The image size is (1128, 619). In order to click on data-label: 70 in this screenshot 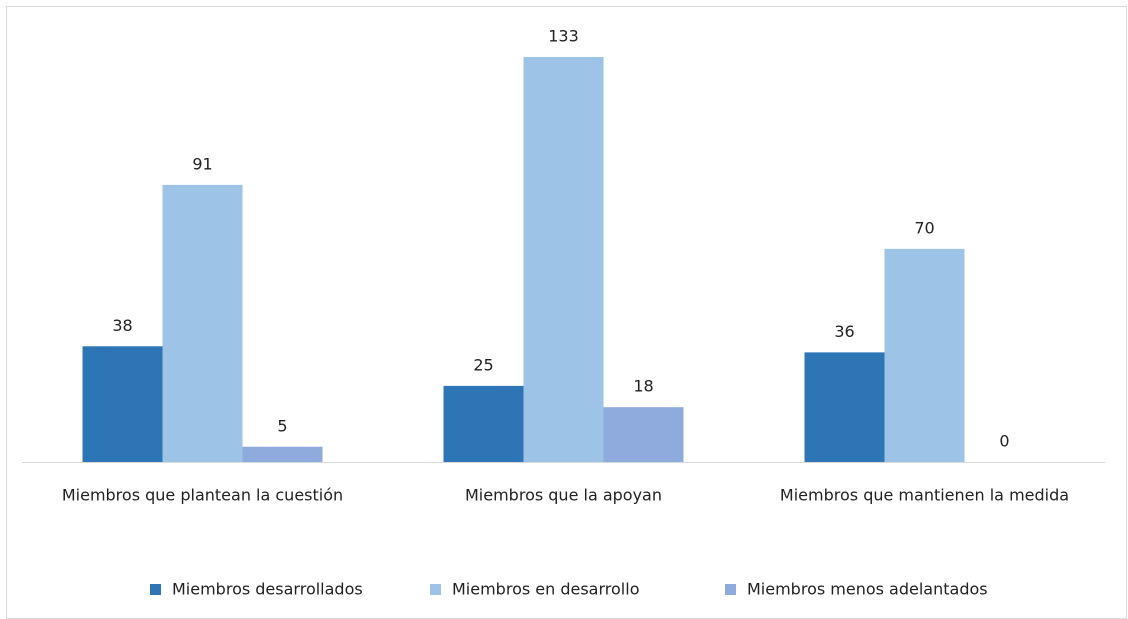, I will do `click(924, 227)`.